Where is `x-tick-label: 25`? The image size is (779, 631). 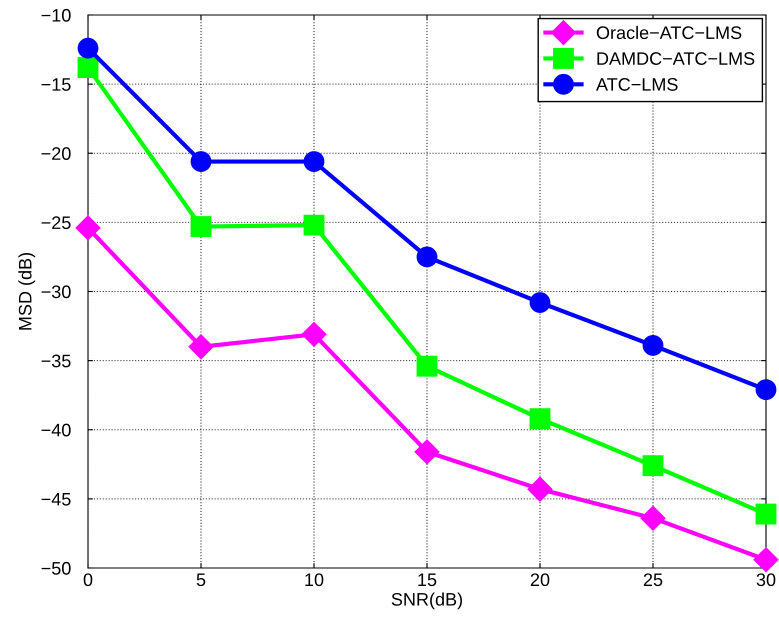 x-tick-label: 25 is located at coordinates (653, 579).